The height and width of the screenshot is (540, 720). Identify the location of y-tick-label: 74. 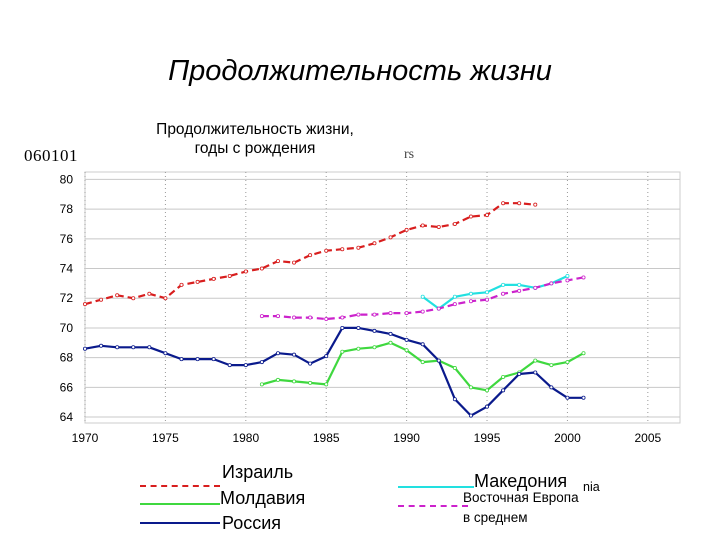
(67, 269).